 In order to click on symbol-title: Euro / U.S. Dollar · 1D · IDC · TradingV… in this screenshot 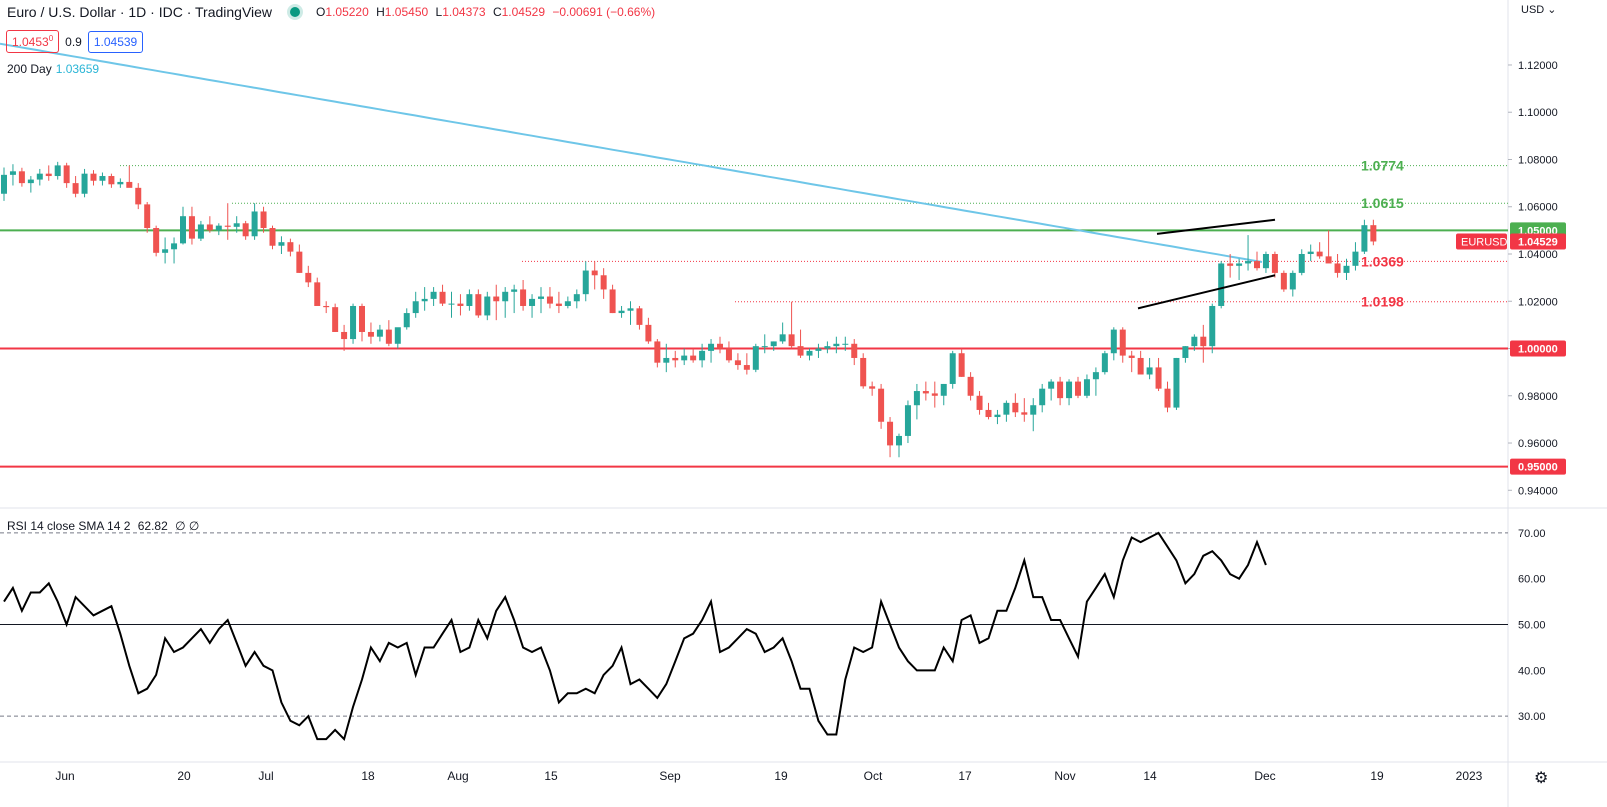, I will do `click(140, 12)`.